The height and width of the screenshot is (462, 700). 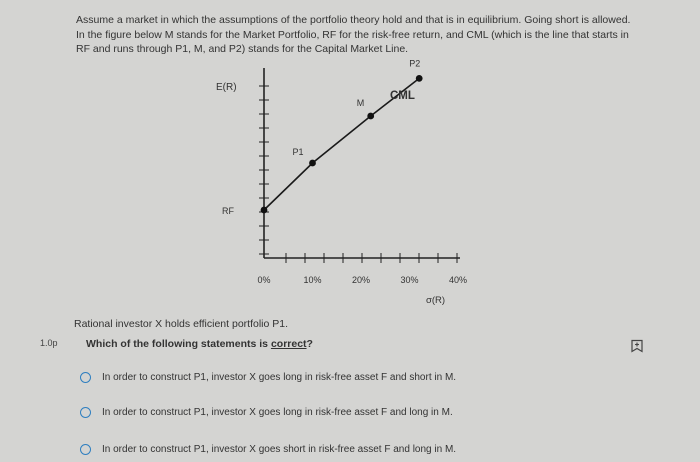 I want to click on x-tick-label: 20%, so click(x=361, y=280).